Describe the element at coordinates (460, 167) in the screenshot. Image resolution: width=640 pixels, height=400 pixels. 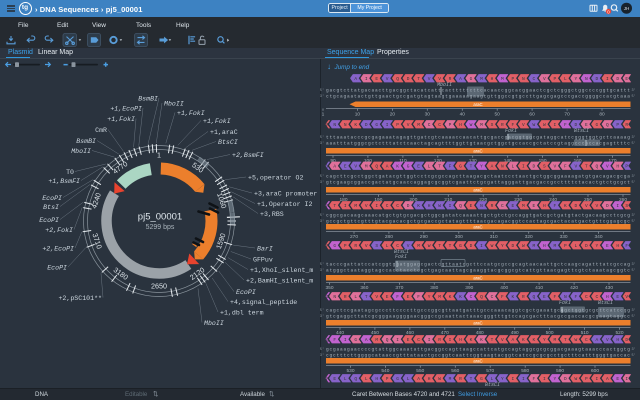
I see `svg-text: G` at that location.